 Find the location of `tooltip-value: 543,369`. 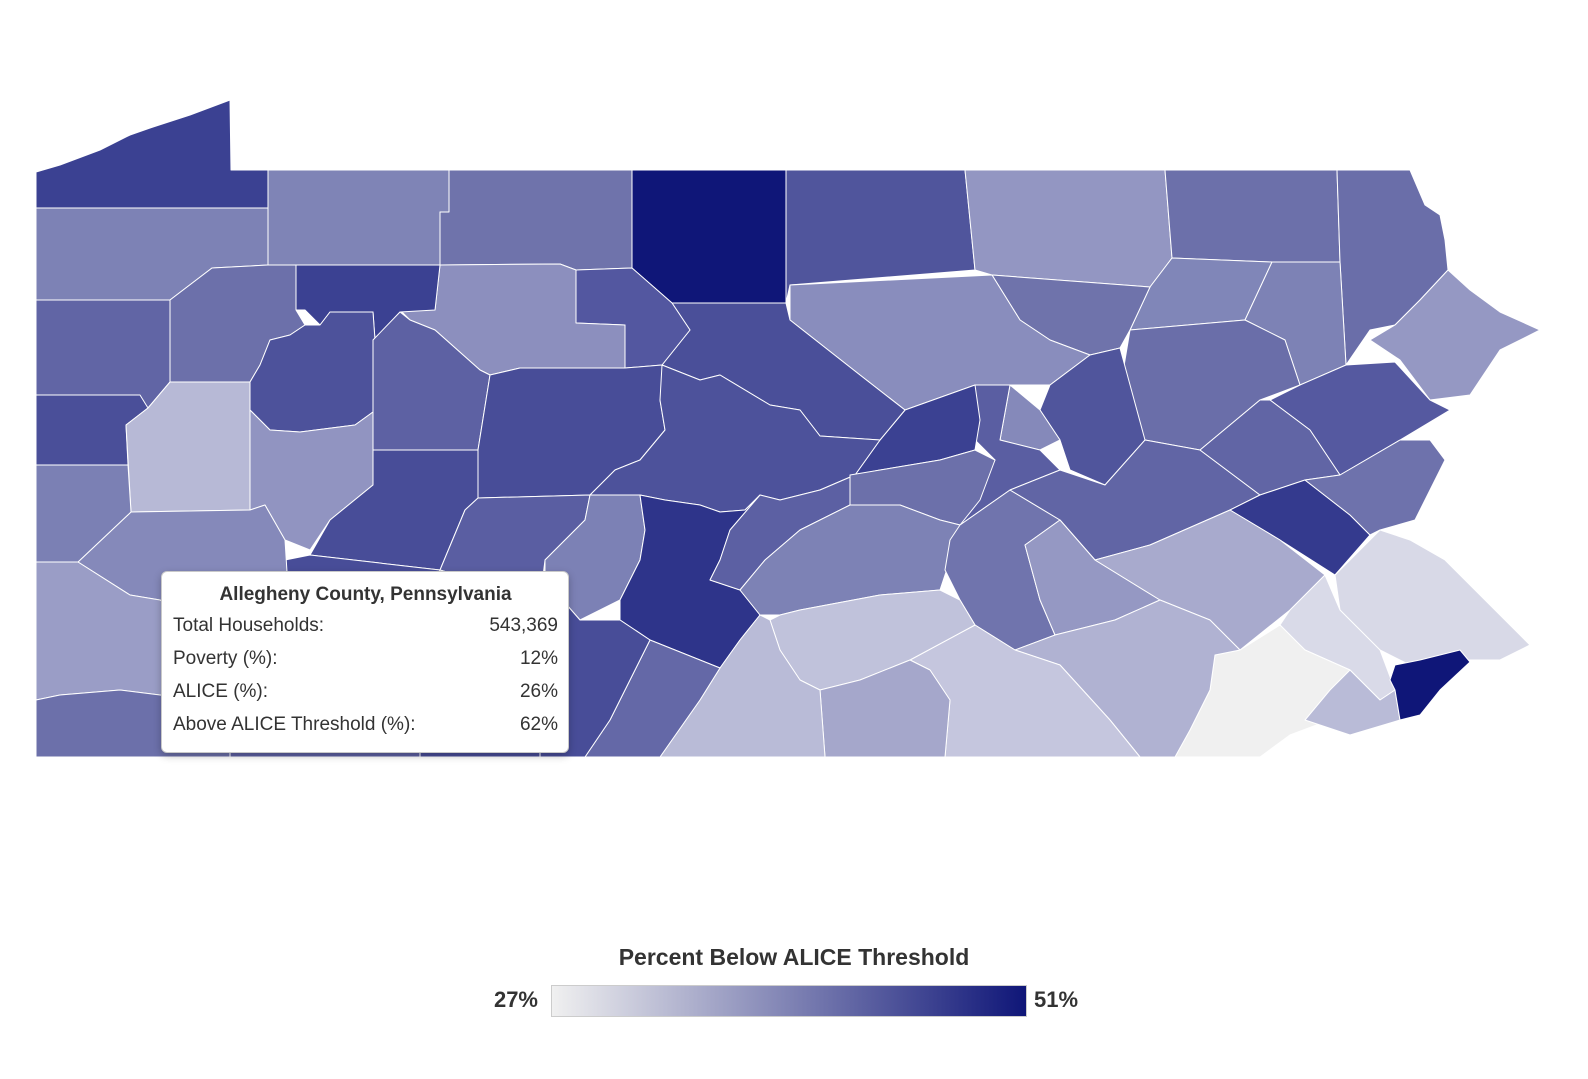

tooltip-value: 543,369 is located at coordinates (523, 625).